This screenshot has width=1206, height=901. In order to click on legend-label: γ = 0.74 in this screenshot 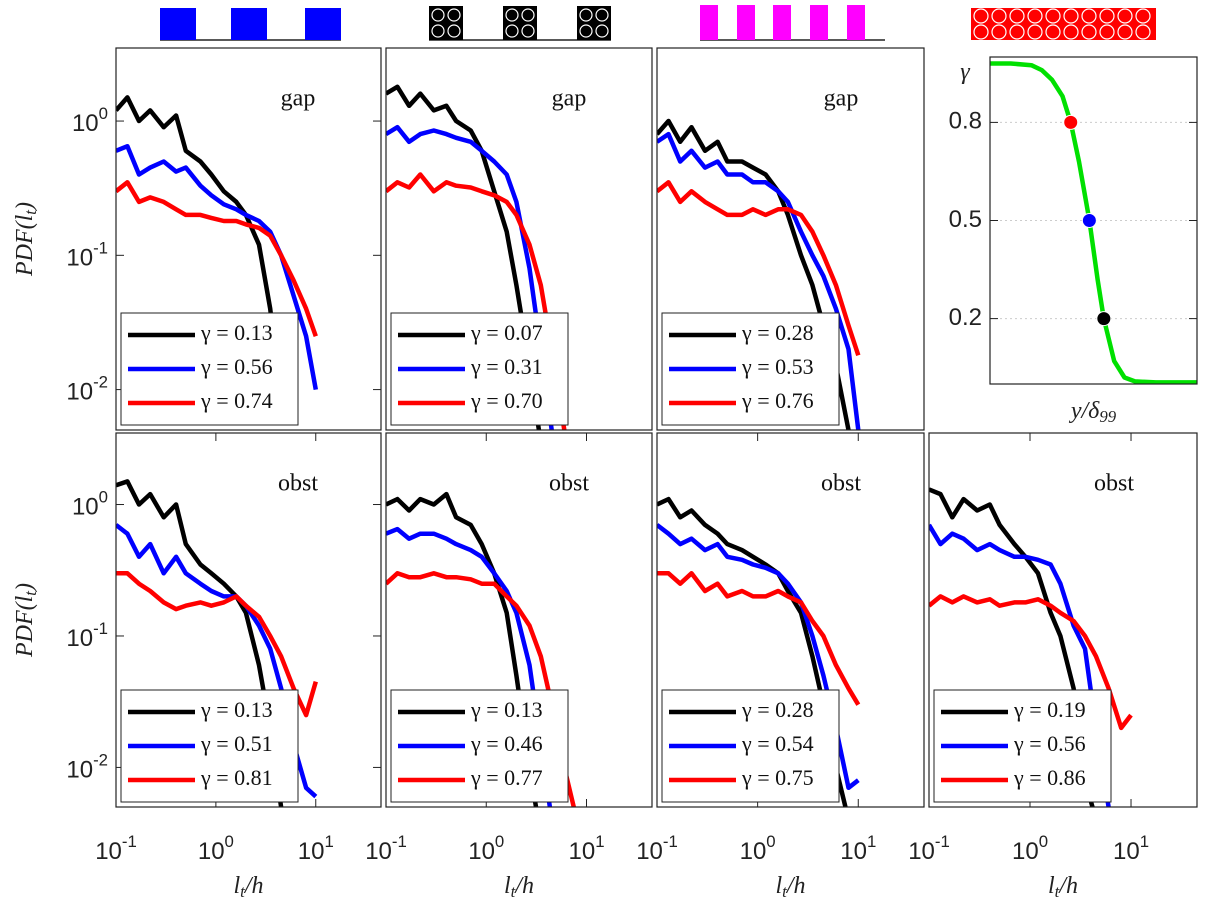, I will do `click(236, 400)`.